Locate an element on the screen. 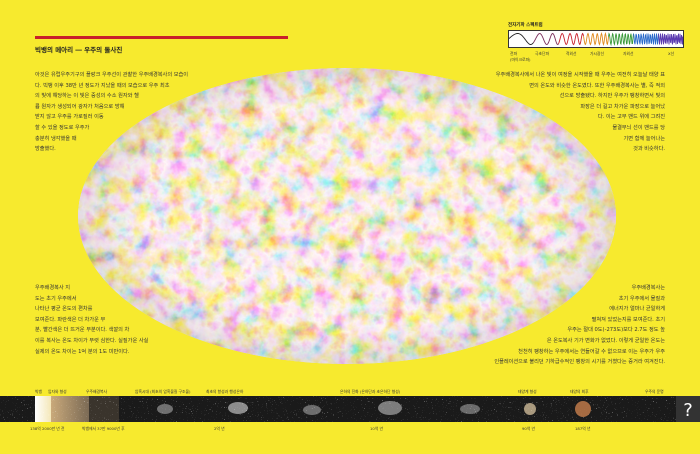 This screenshot has width=700, height=454. wave-icon is located at coordinates (596, 39).